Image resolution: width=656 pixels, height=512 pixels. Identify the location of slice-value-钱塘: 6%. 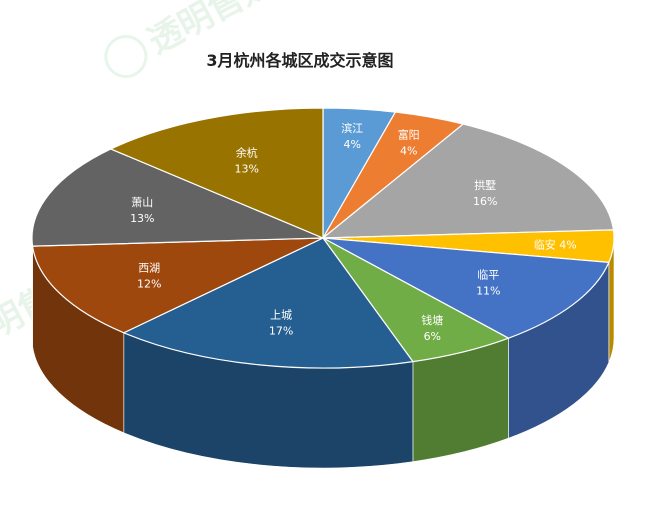
(432, 336).